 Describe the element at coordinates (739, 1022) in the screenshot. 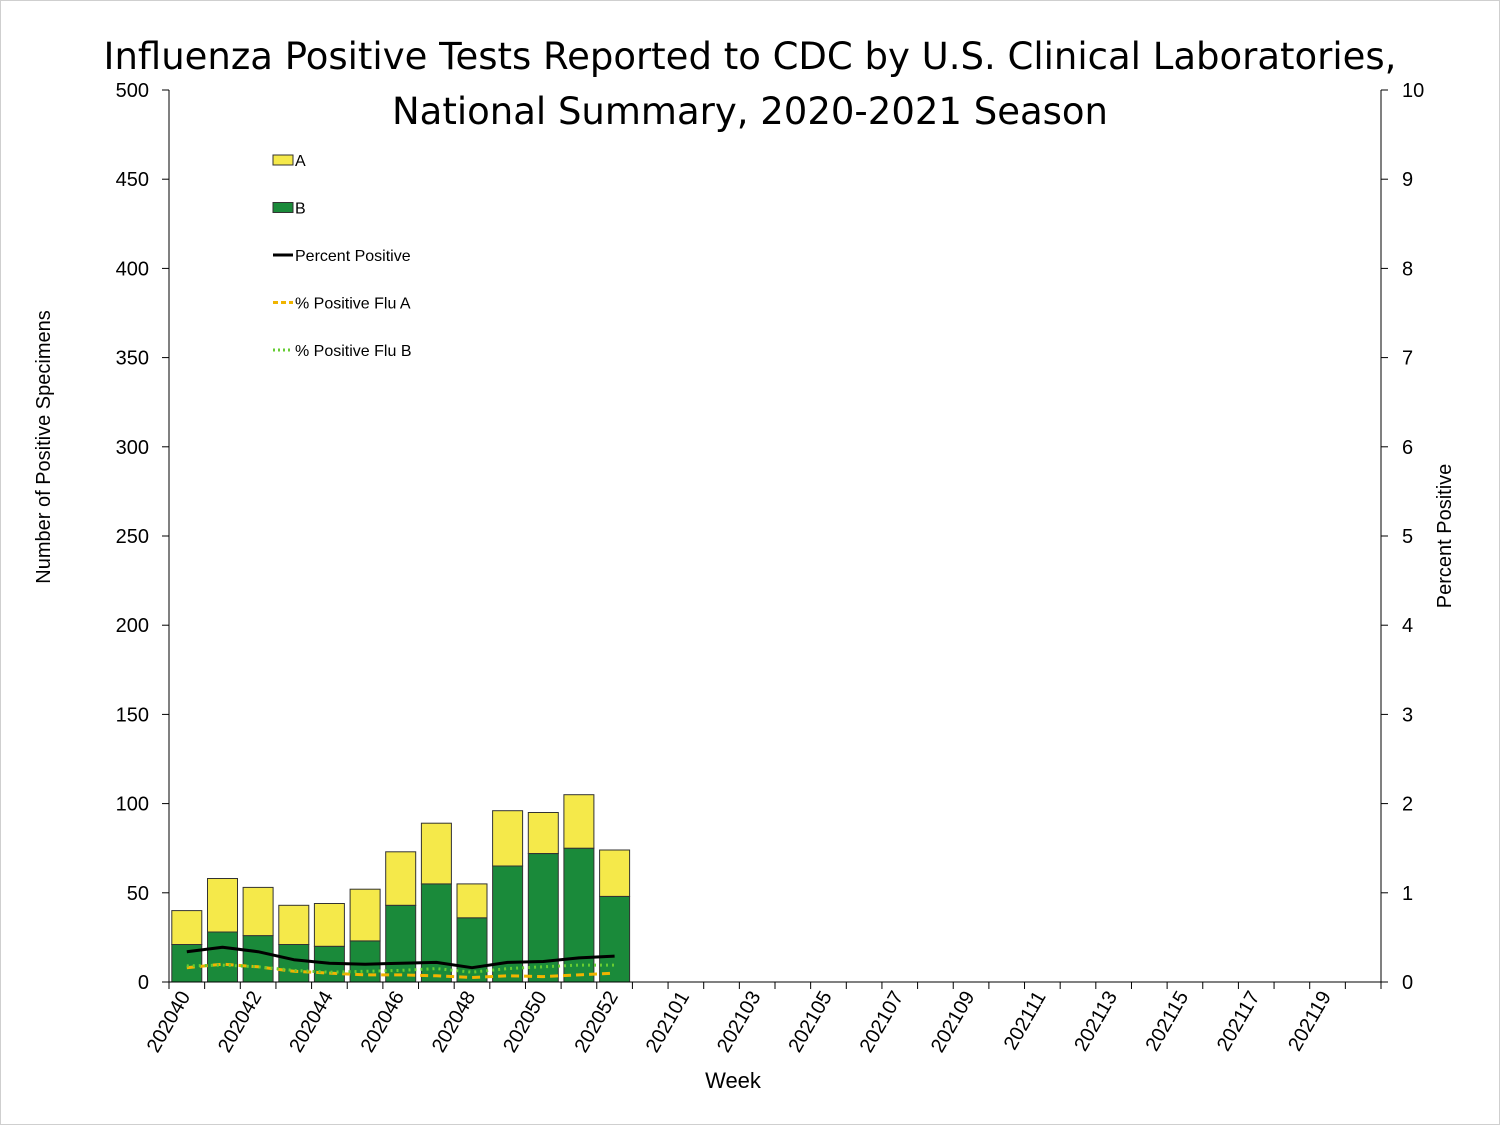

I see `x-tick-label: 202103` at that location.